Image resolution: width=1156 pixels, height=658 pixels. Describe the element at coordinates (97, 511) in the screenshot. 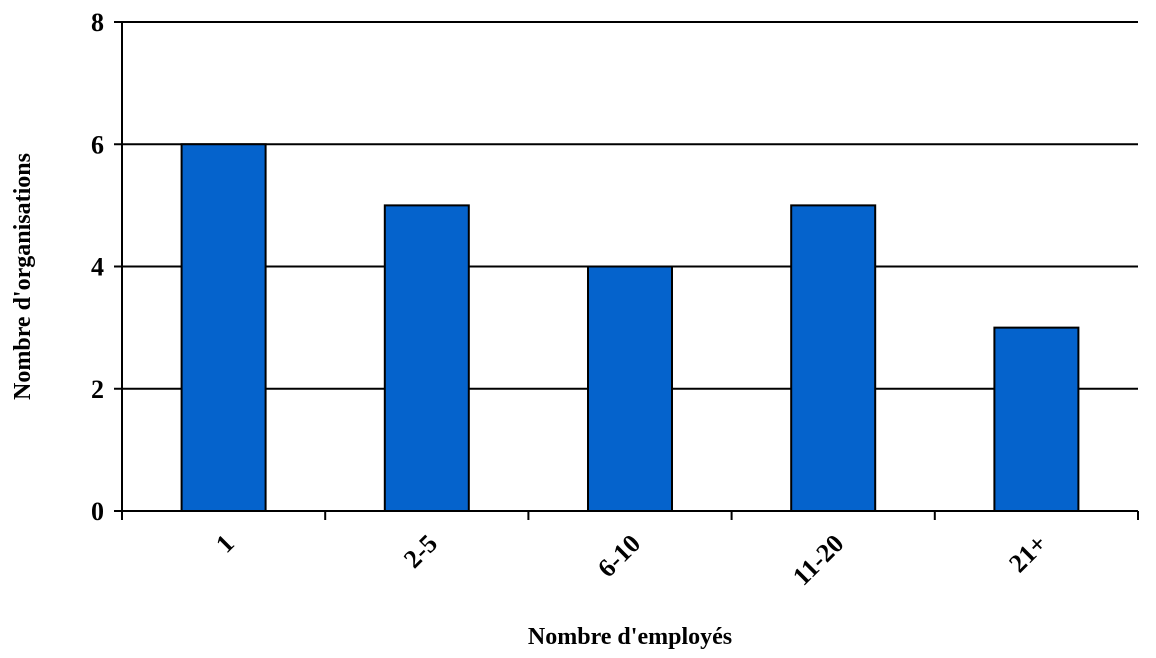

I see `y-tick-label: 0` at that location.